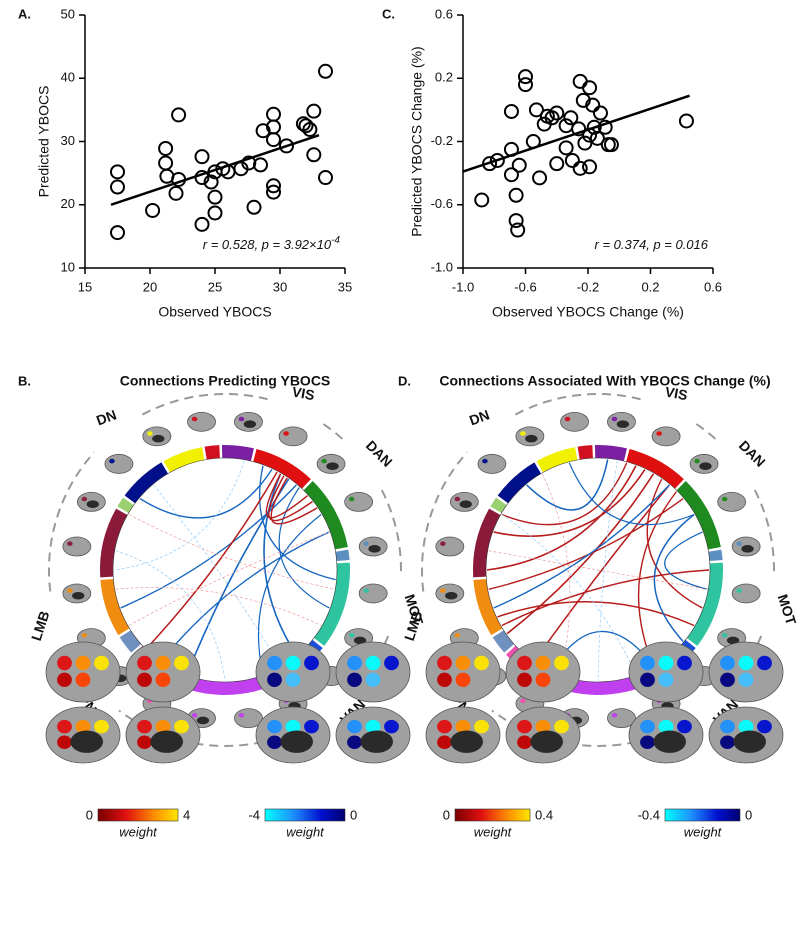  Describe the element at coordinates (267, 244) in the screenshot. I see `annotation-text: r = 0.528, p = 3.92×10` at that location.